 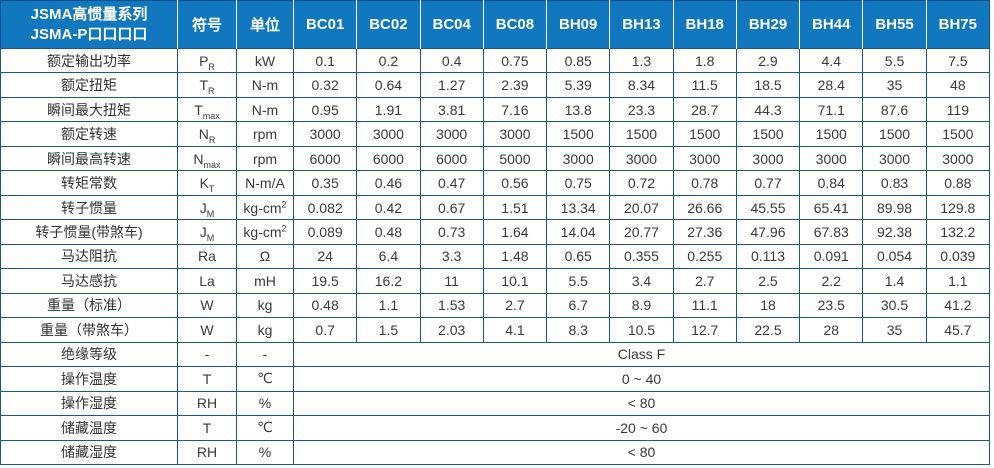 What do you see at coordinates (89, 379) in the screenshot?
I see `row-label: 操作温度` at bounding box center [89, 379].